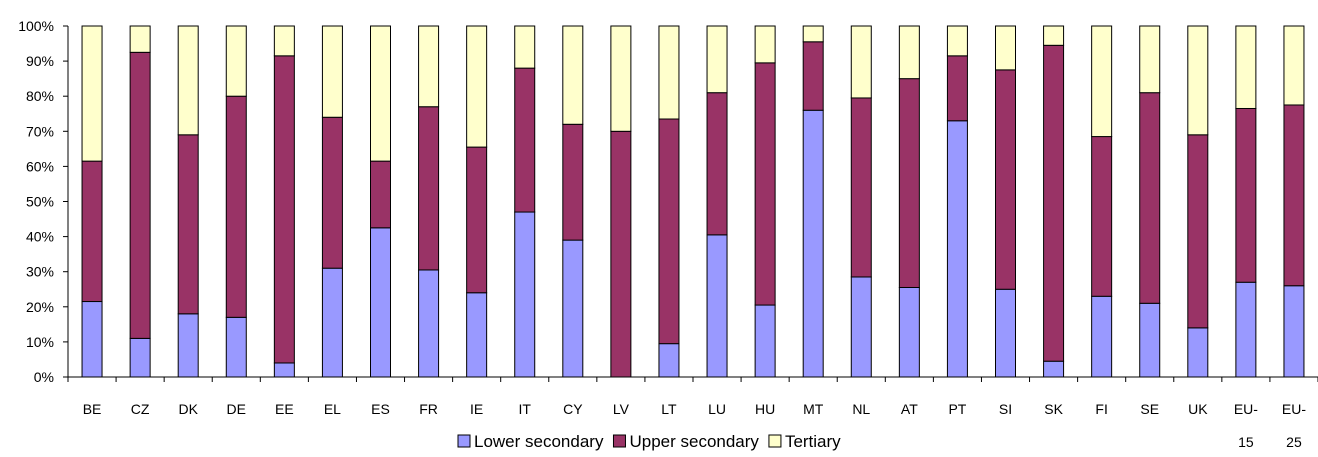 The width and height of the screenshot is (1318, 457). I want to click on legend: Lower secondary Upper secondary Tertiary, so click(649, 441).